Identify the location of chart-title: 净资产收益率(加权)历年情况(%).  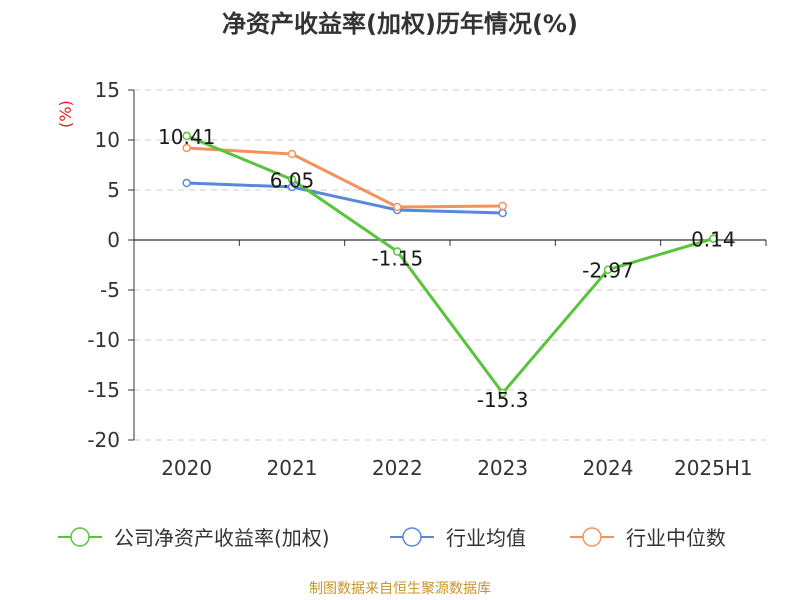
(400, 24).